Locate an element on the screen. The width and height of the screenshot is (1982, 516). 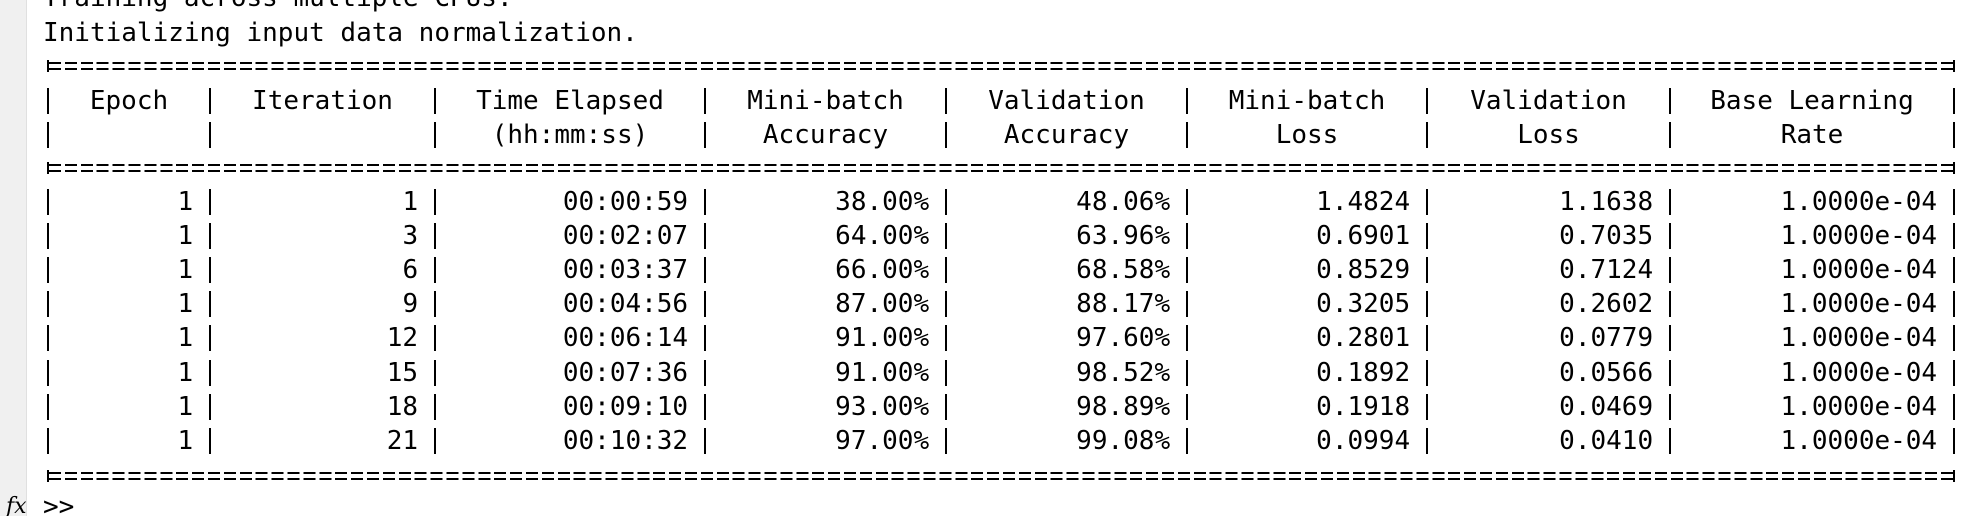
column-header: Validation is located at coordinates (1548, 101).